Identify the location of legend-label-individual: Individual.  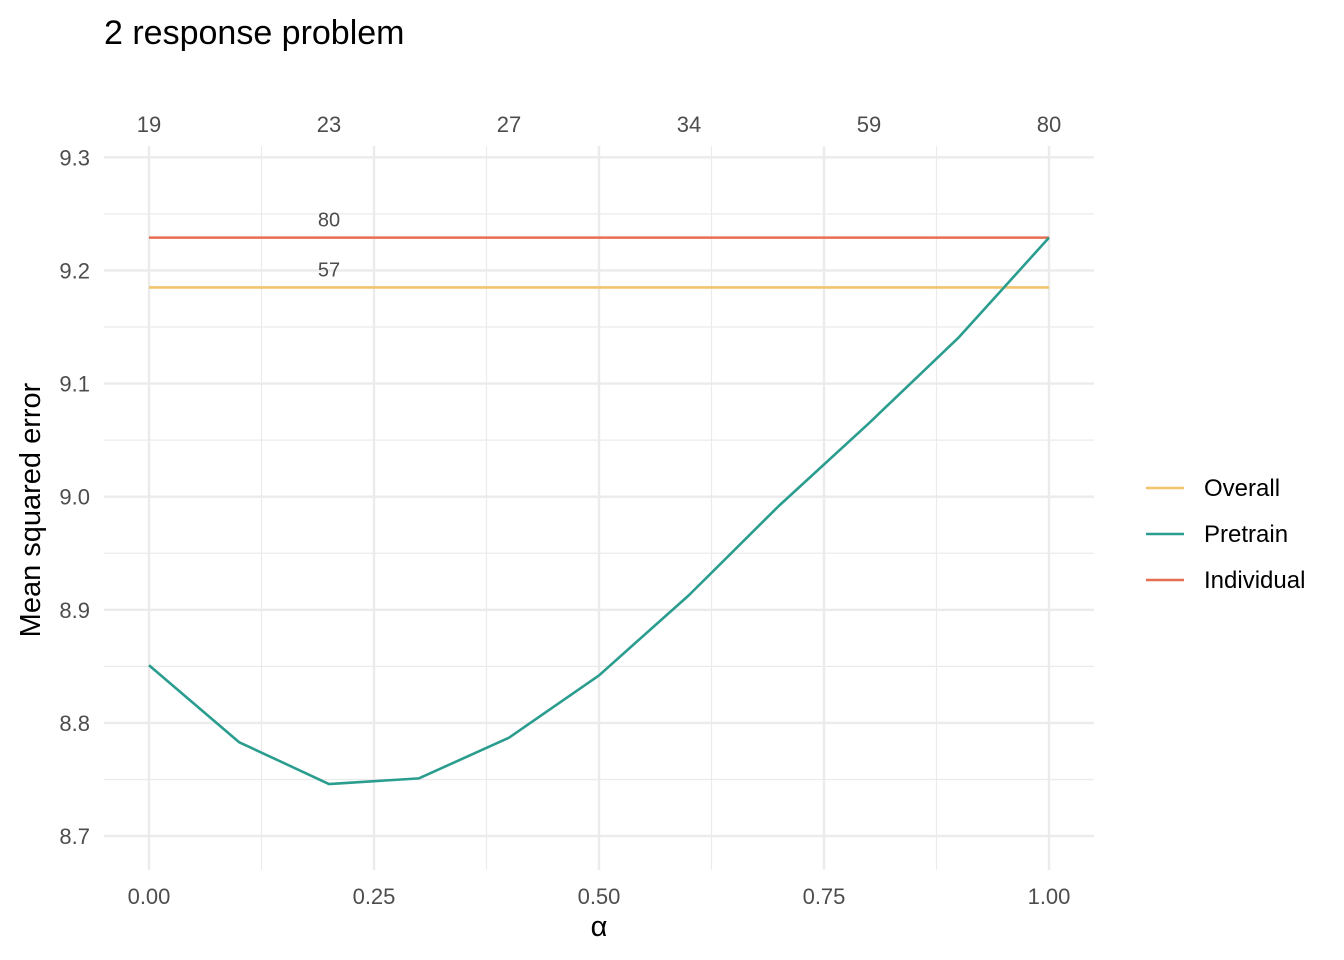
(1254, 580).